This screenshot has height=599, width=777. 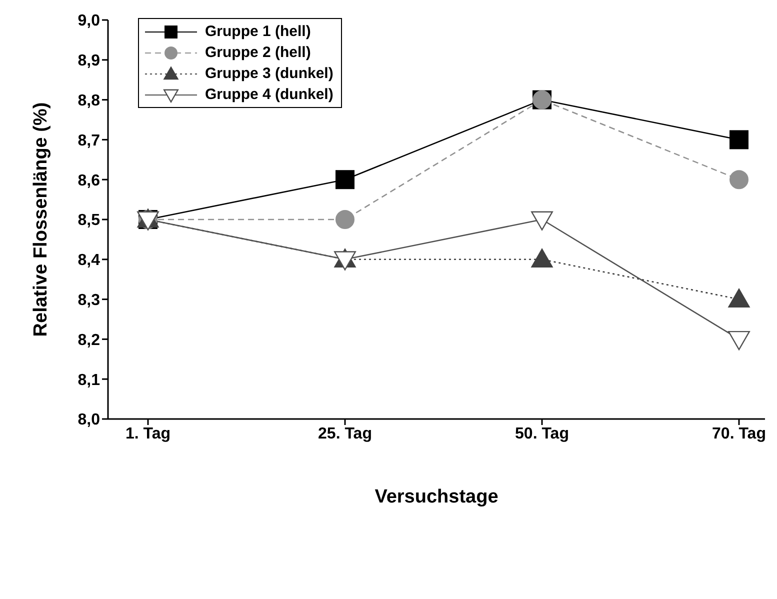 I want to click on y-tick-label: 8,3, so click(x=89, y=300).